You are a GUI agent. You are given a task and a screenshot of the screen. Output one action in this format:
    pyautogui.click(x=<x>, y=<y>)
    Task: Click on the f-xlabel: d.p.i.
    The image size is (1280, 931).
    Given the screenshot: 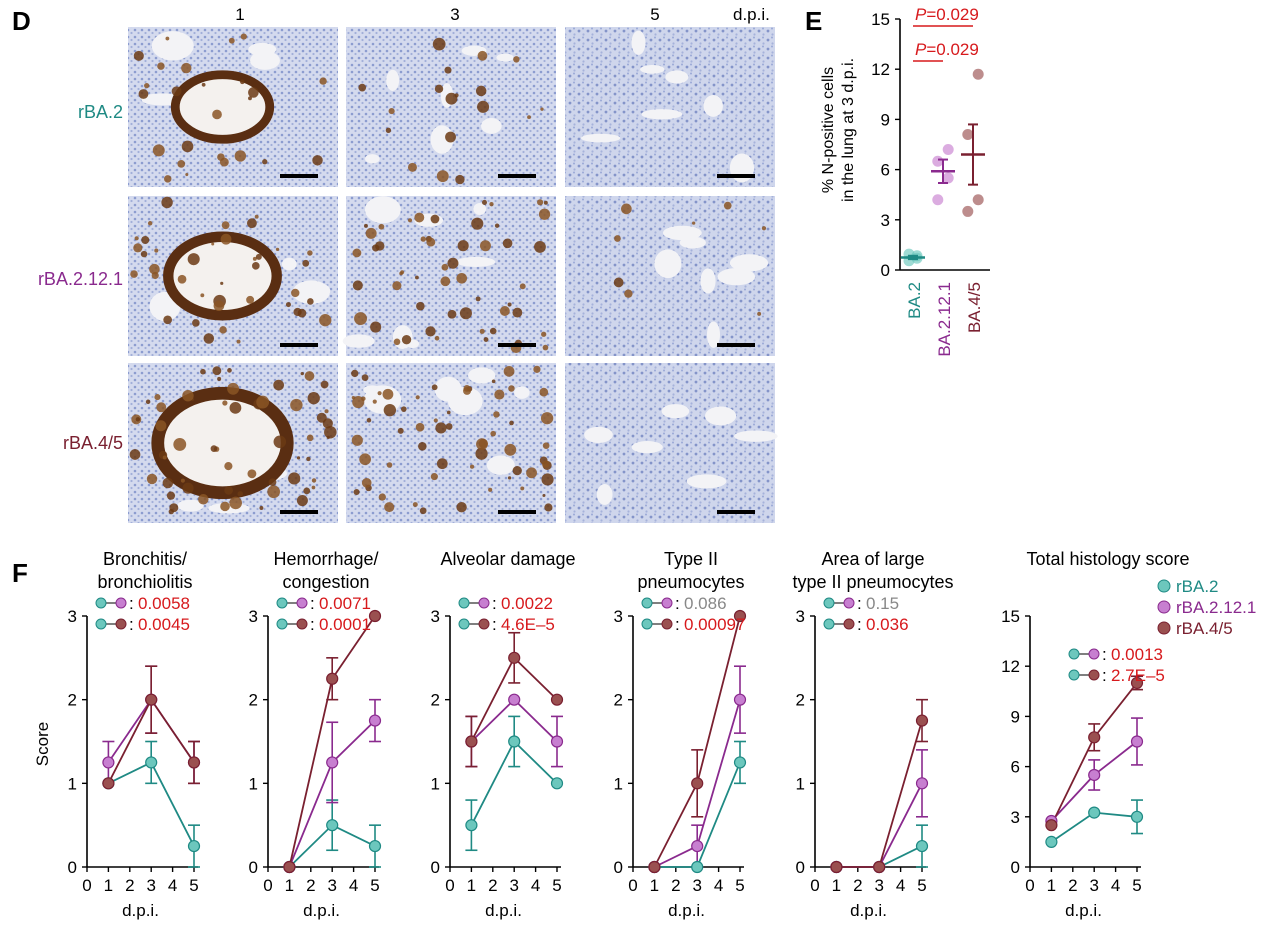 What is the action you would take?
    pyautogui.click(x=868, y=910)
    